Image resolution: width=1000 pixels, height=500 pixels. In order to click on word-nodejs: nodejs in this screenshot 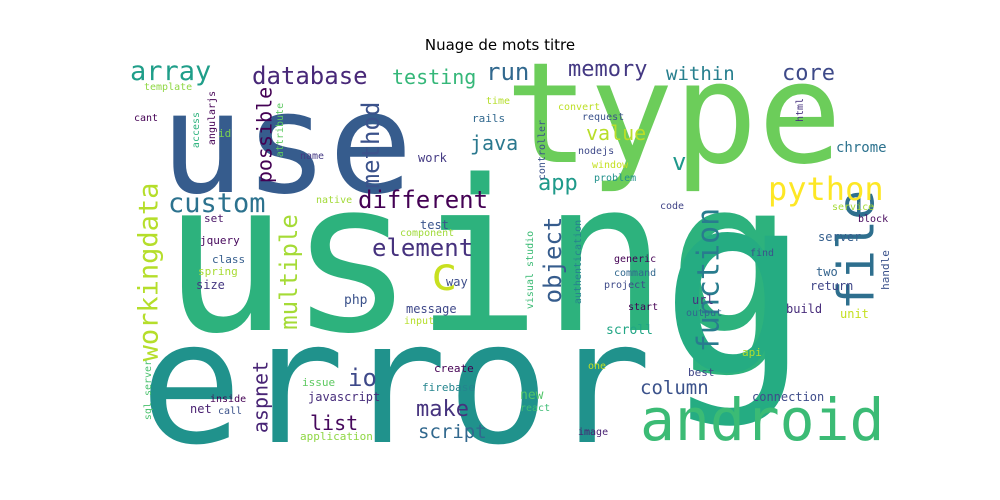, I will do `click(596, 151)`.